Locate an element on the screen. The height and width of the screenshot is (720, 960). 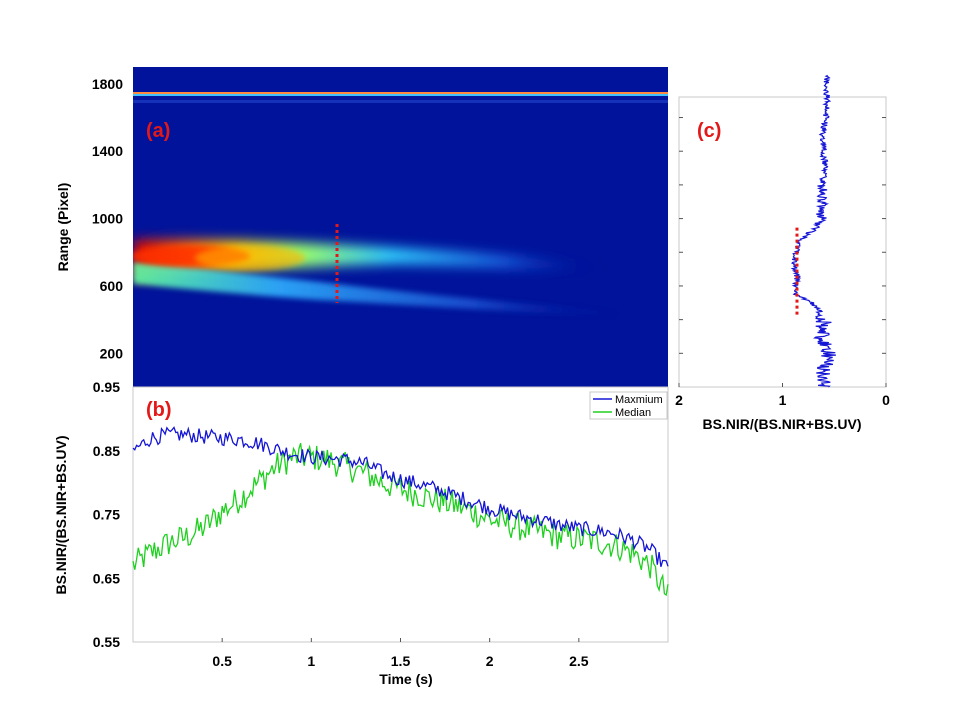
heatmap-top-line-halo is located at coordinates (400, 95).